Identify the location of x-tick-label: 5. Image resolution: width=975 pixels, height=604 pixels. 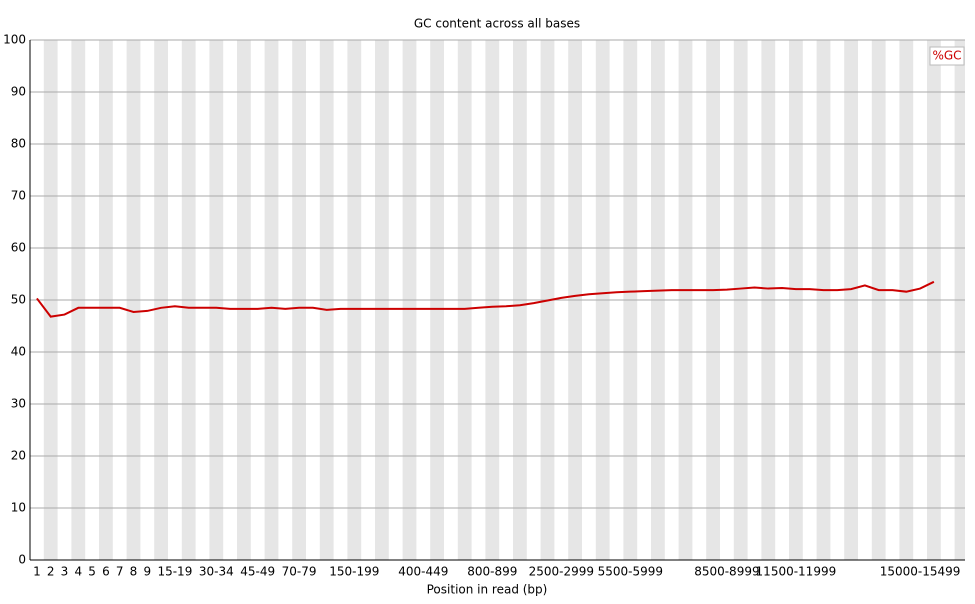
(92, 572).